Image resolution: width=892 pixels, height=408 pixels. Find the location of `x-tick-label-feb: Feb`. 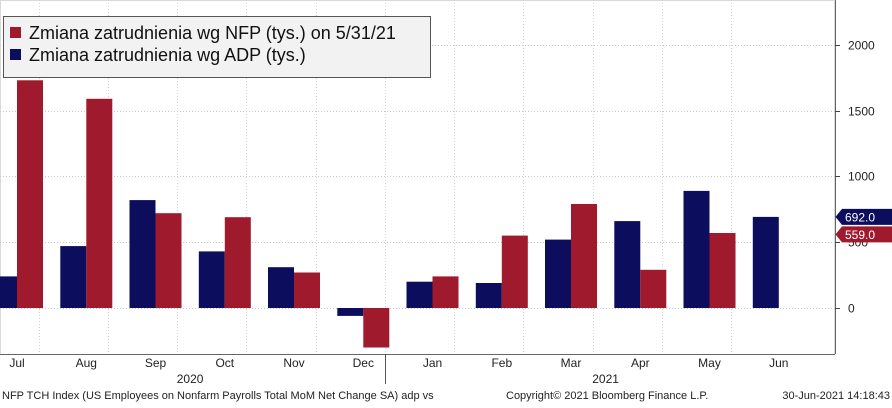

x-tick-label-feb: Feb is located at coordinates (501, 363).